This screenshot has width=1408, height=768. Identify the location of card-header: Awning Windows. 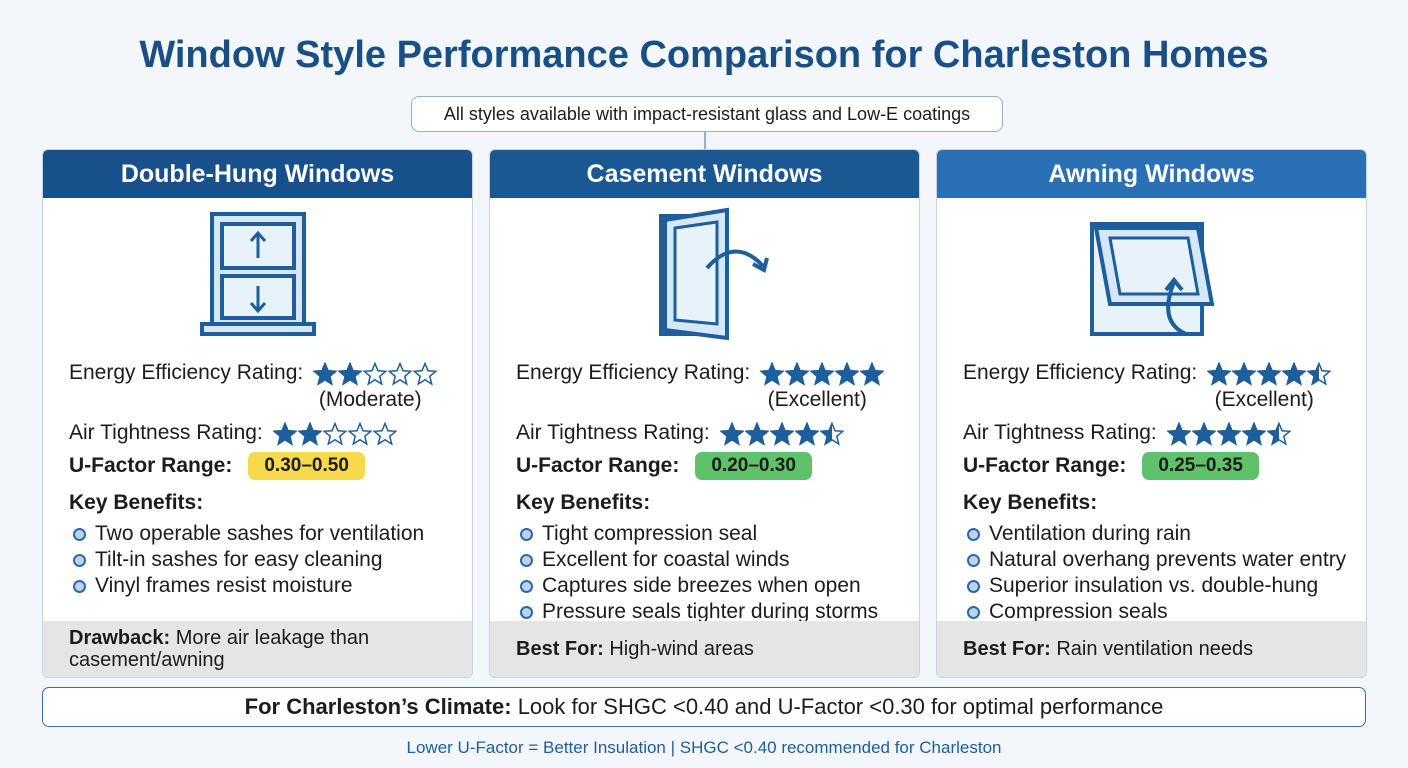
(1151, 174).